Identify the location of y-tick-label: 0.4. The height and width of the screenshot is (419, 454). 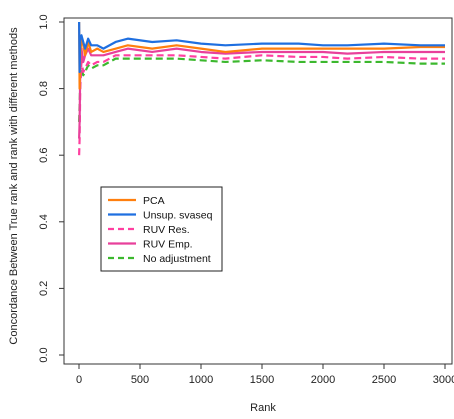
(44, 221).